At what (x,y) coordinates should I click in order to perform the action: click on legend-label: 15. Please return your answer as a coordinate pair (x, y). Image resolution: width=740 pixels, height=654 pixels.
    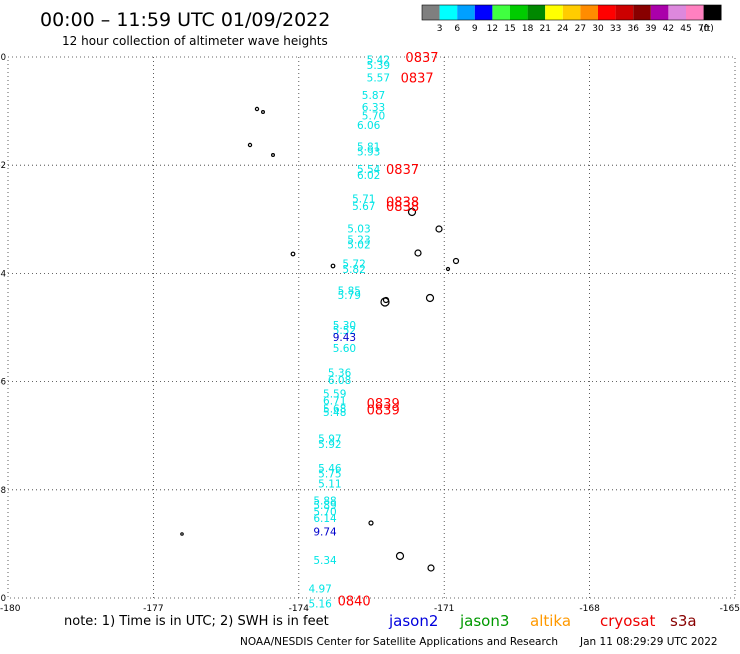
    Looking at the image, I should click on (509, 29).